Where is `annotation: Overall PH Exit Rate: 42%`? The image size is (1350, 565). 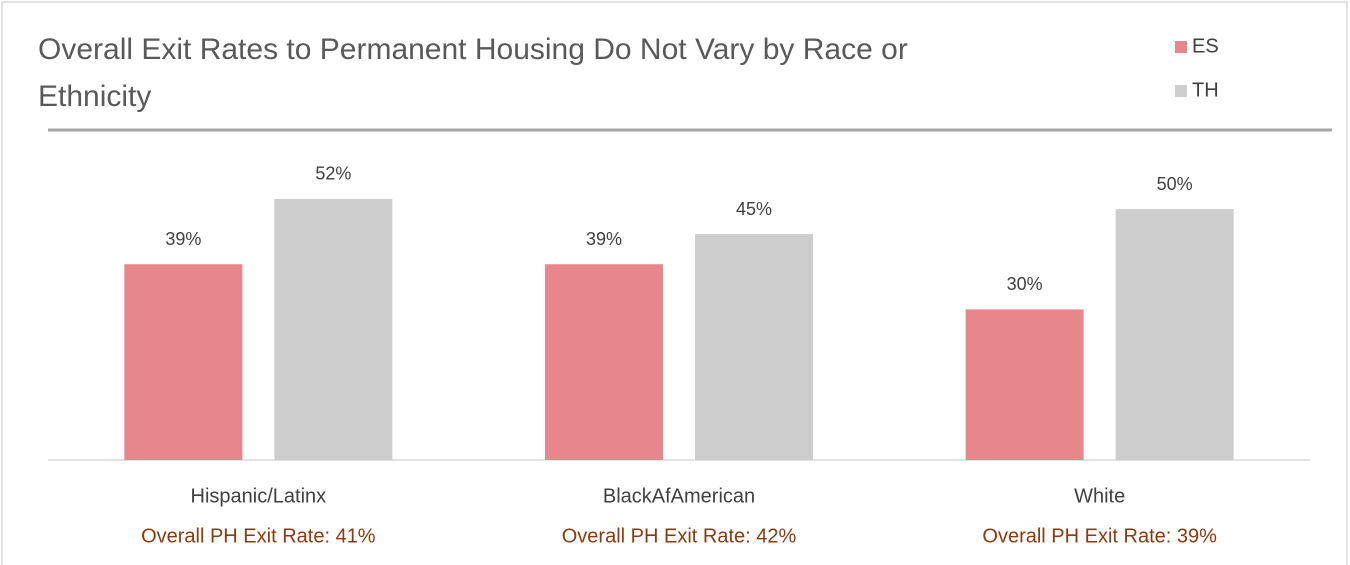
annotation: Overall PH Exit Rate: 42% is located at coordinates (679, 536).